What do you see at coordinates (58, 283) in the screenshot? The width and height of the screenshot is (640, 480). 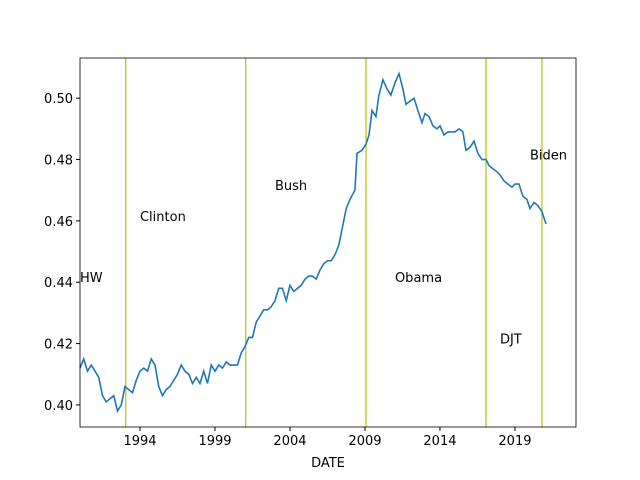 I see `y-tick-label: 0.44` at bounding box center [58, 283].